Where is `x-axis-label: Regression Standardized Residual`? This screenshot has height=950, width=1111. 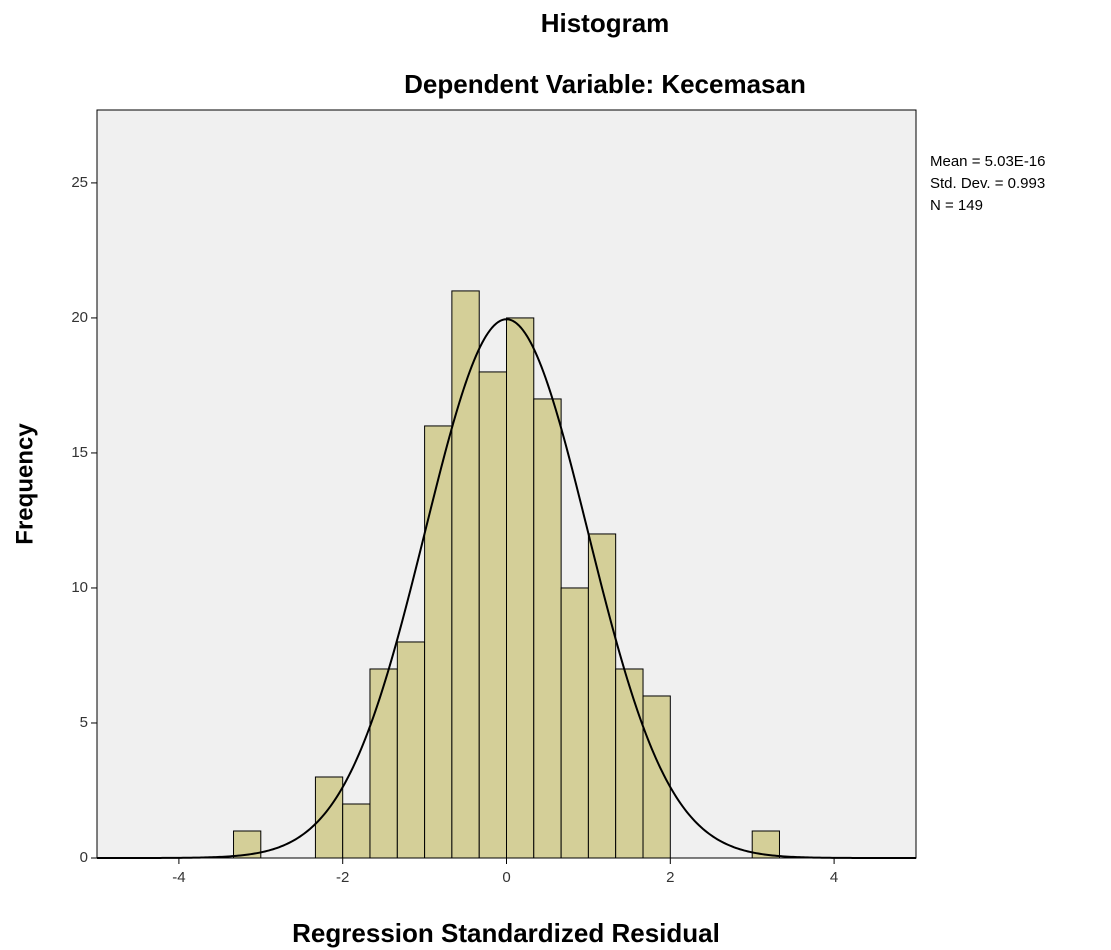
x-axis-label: Regression Standardized Residual is located at coordinates (506, 933).